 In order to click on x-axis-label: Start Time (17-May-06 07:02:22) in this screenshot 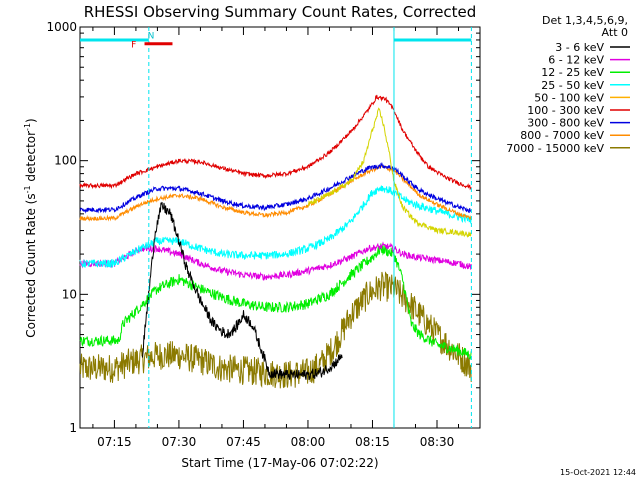, I will do `click(279, 463)`.